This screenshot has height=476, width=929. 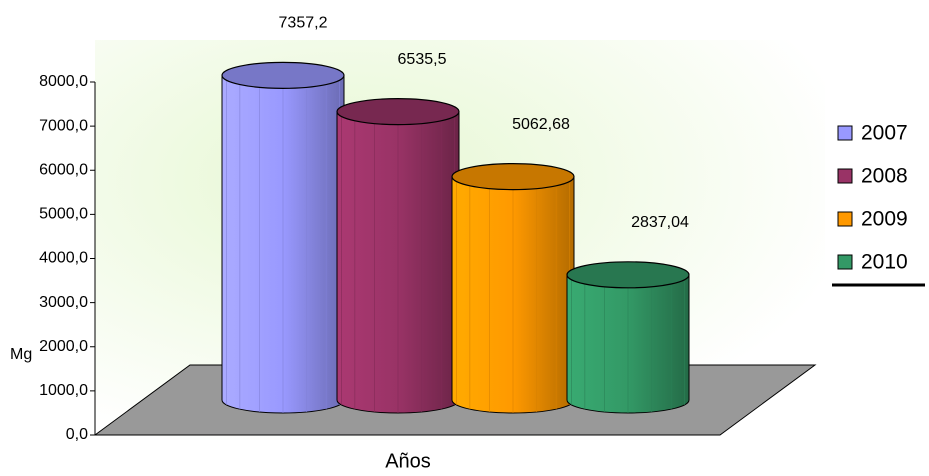 What do you see at coordinates (63, 125) in the screenshot?
I see `y-tick-label: 7000,0` at bounding box center [63, 125].